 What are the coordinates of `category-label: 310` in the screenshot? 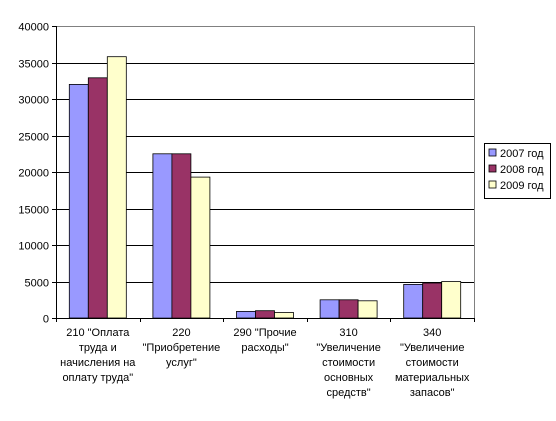 It's located at (348, 333).